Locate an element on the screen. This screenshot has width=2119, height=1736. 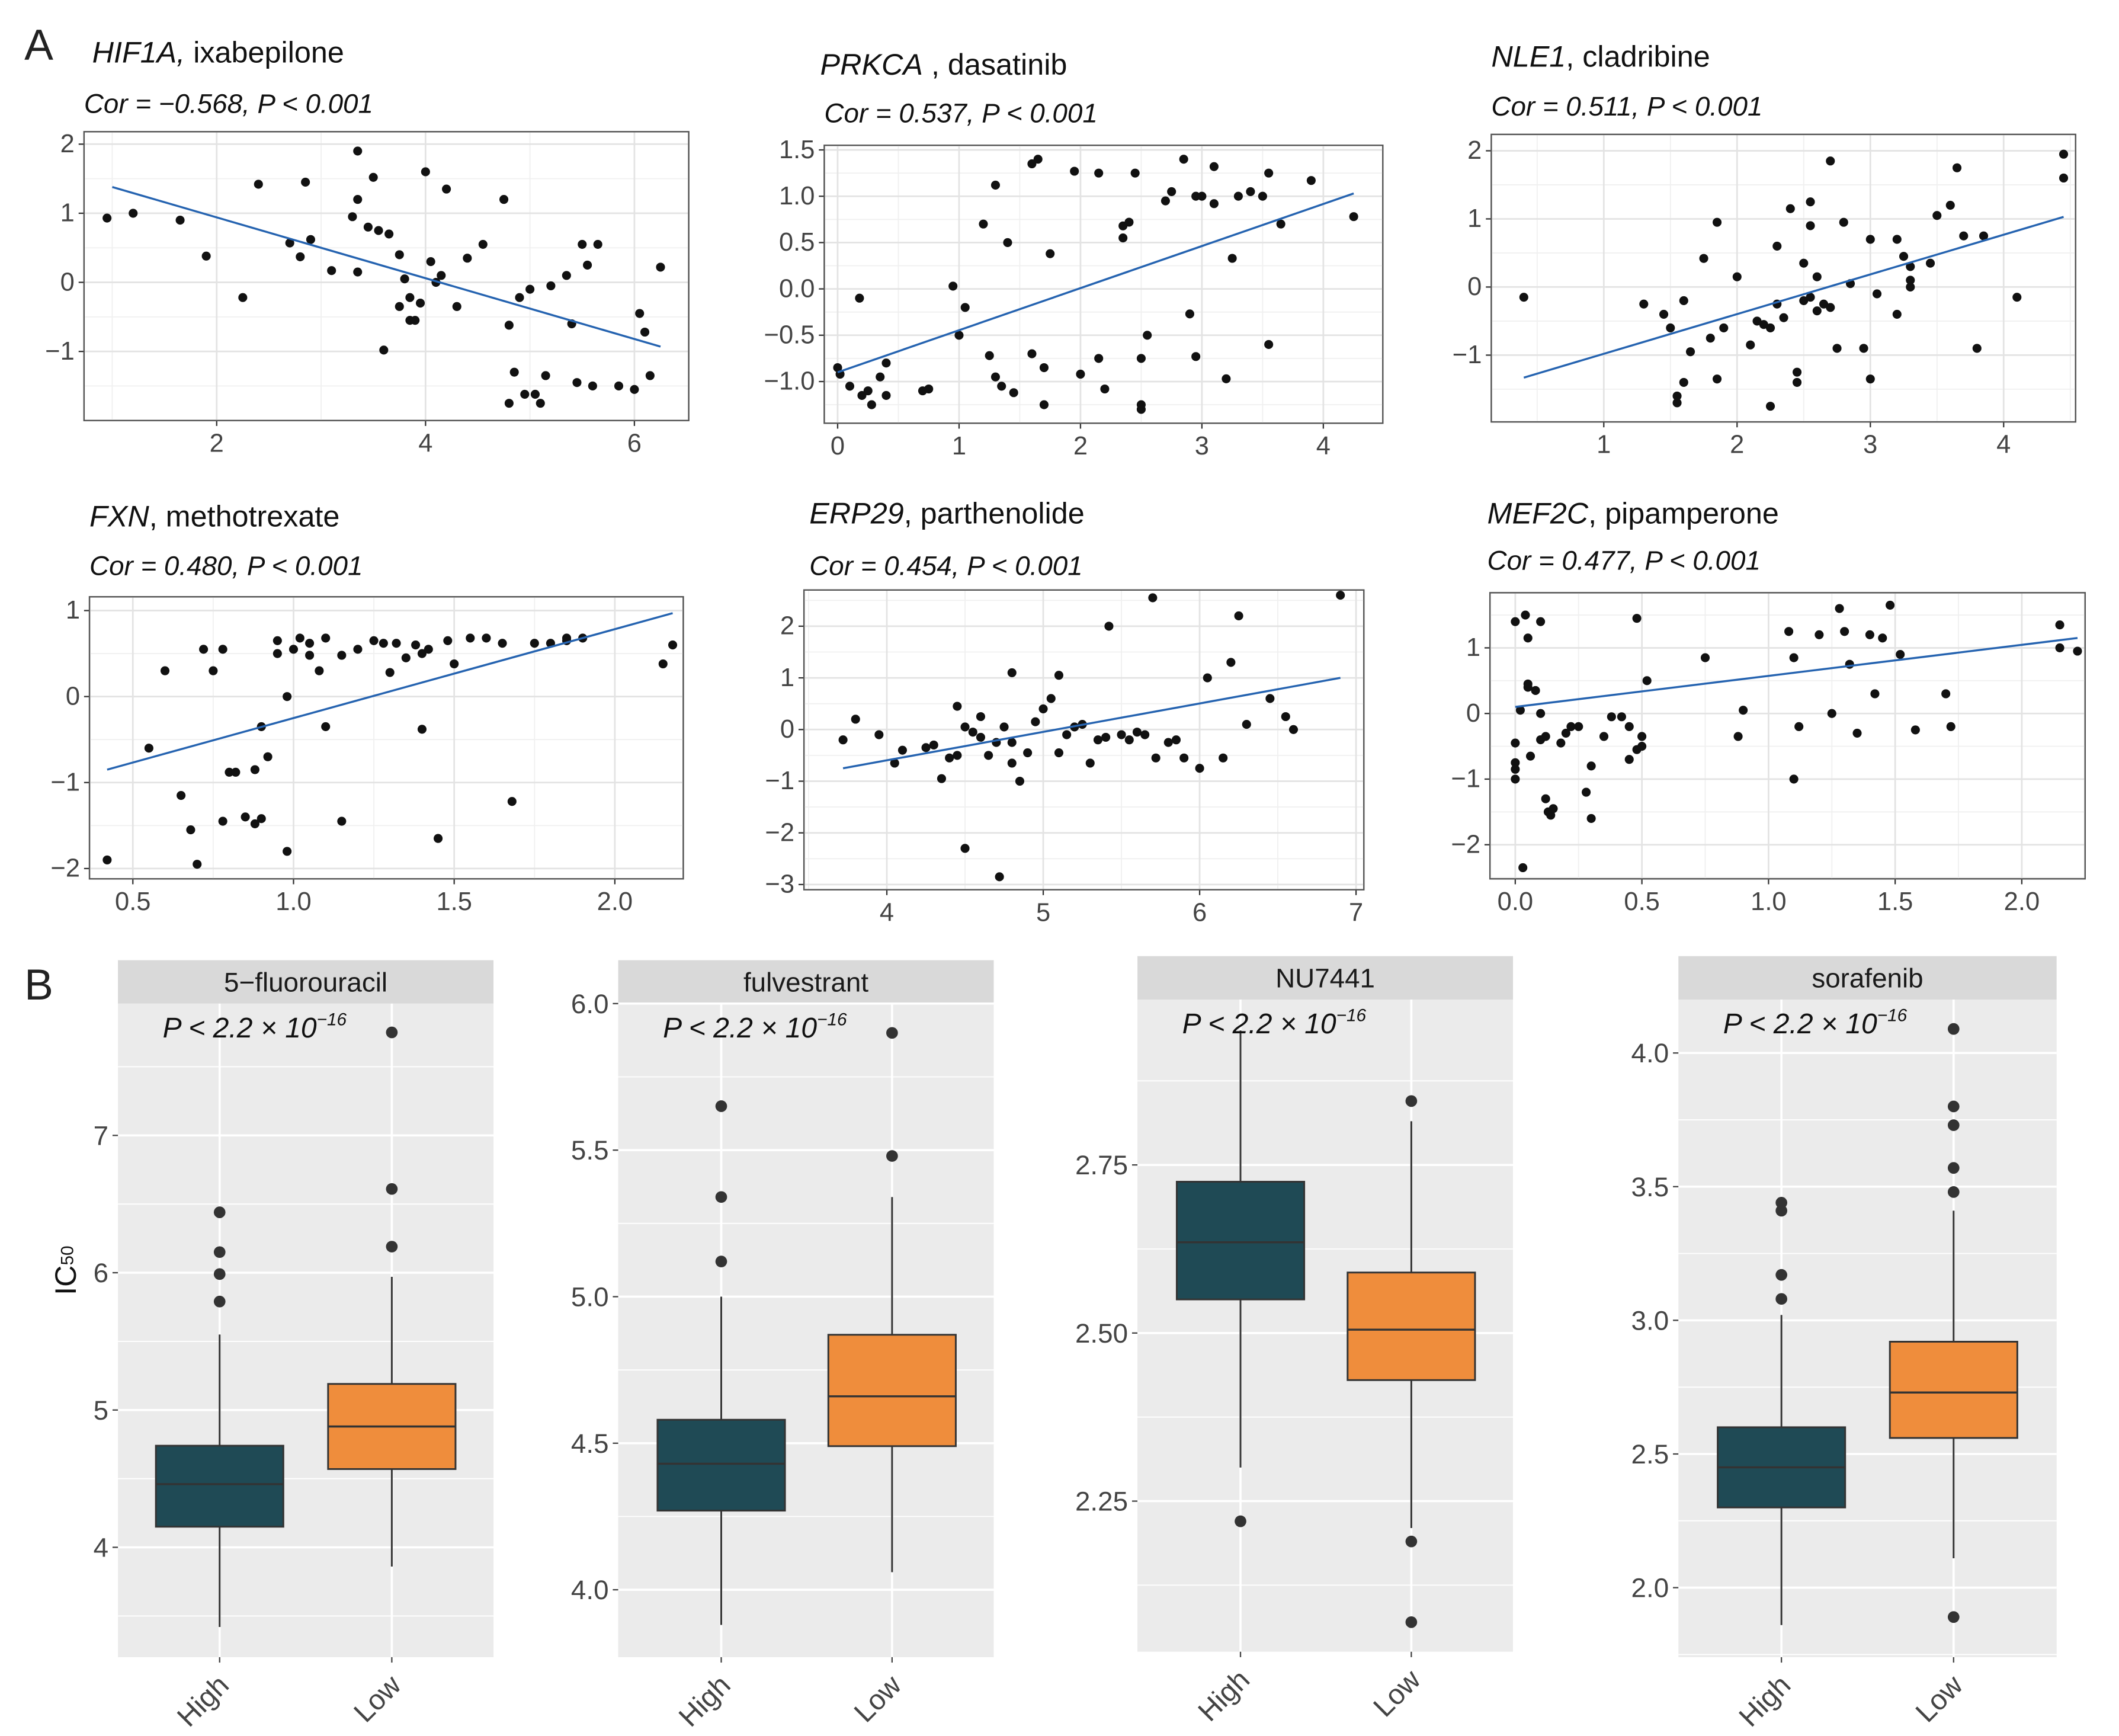
p-value-label: P < 2.2 × 10−16 is located at coordinates (255, 1027).